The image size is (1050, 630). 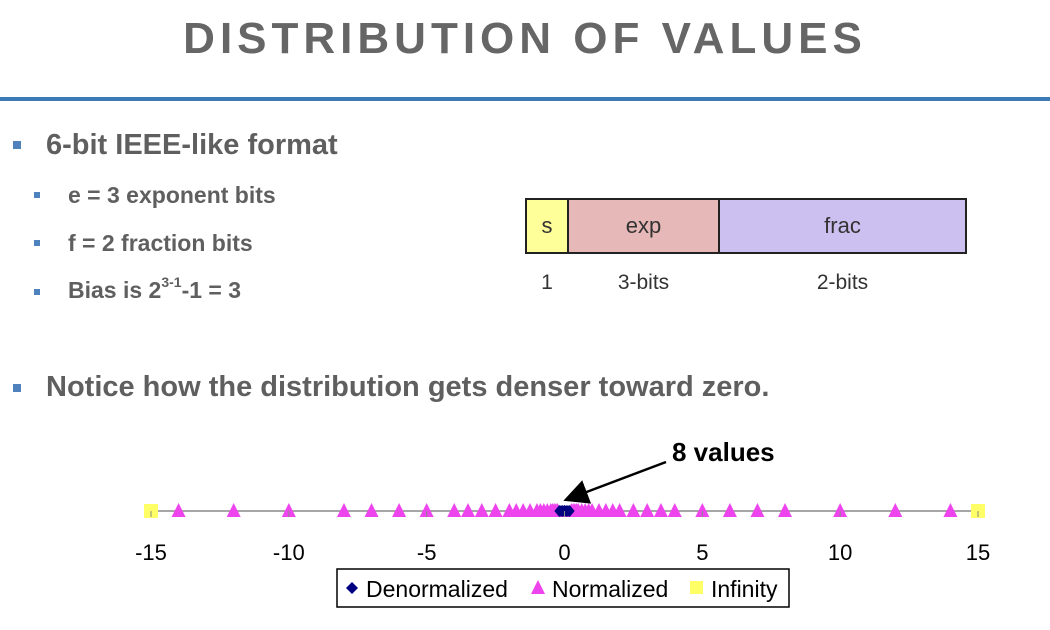 I want to click on slide-title: DISTRIBUTION OF VALUES, so click(x=525, y=38).